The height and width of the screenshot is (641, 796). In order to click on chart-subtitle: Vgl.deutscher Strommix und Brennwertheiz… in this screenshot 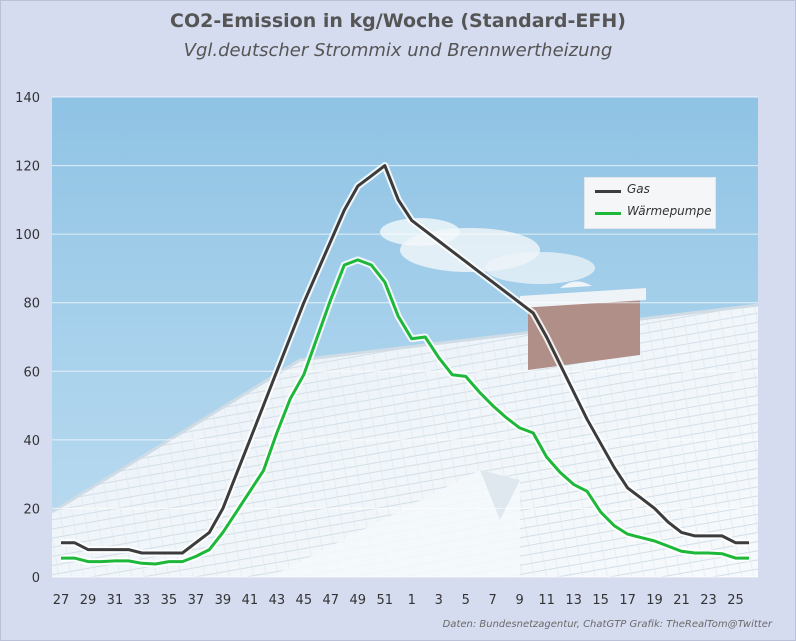, I will do `click(398, 50)`.